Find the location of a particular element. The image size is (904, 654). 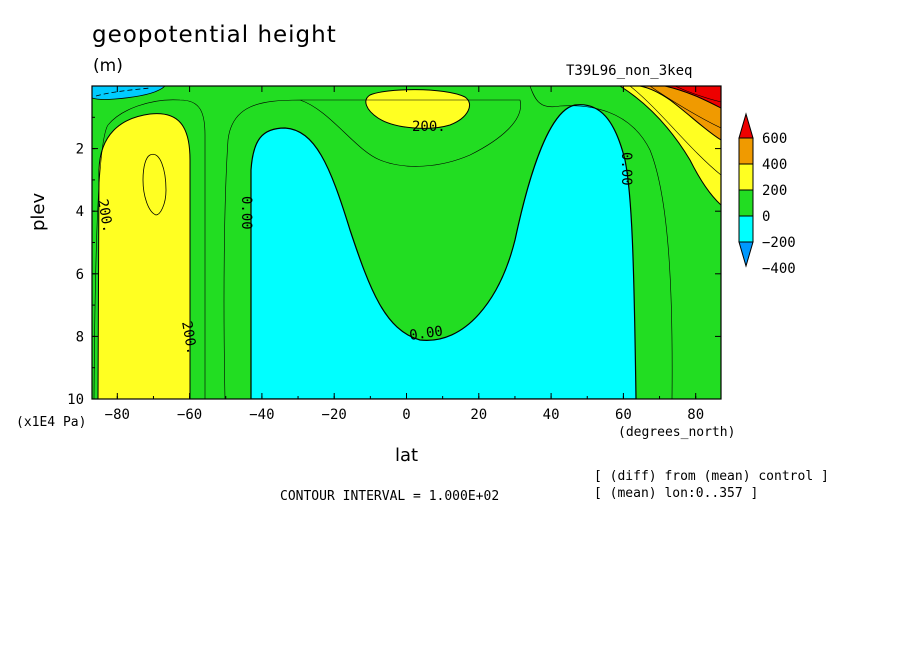

region-red-right is located at coordinates (692, 97).